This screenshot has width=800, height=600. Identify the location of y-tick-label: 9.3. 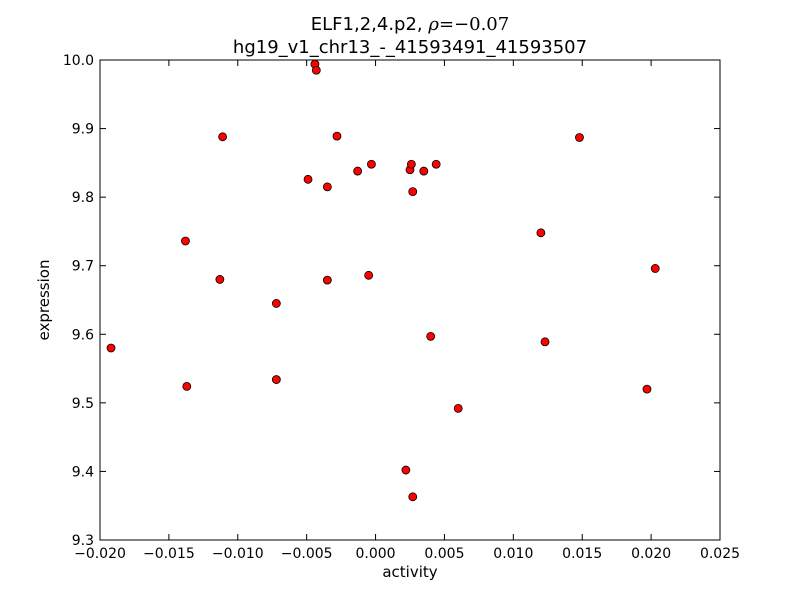
(83, 541).